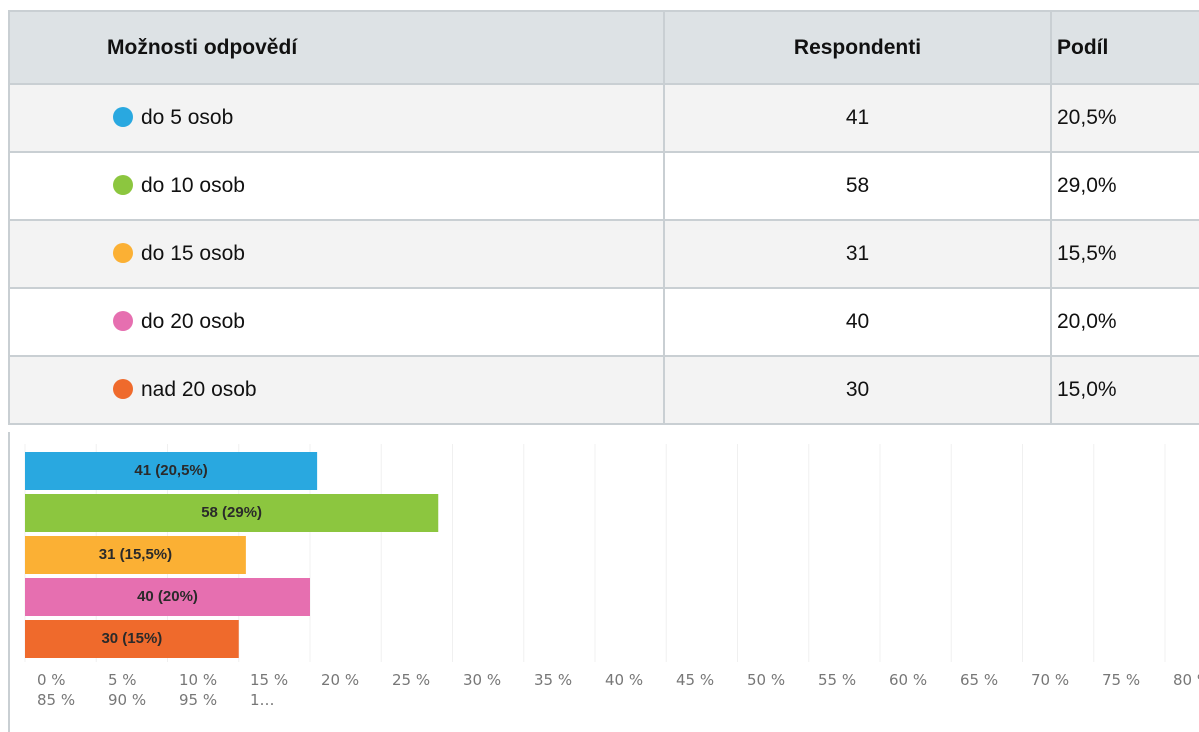 The height and width of the screenshot is (732, 1199). I want to click on table-row: do 5 osob 41 20,5%, so click(603, 118).